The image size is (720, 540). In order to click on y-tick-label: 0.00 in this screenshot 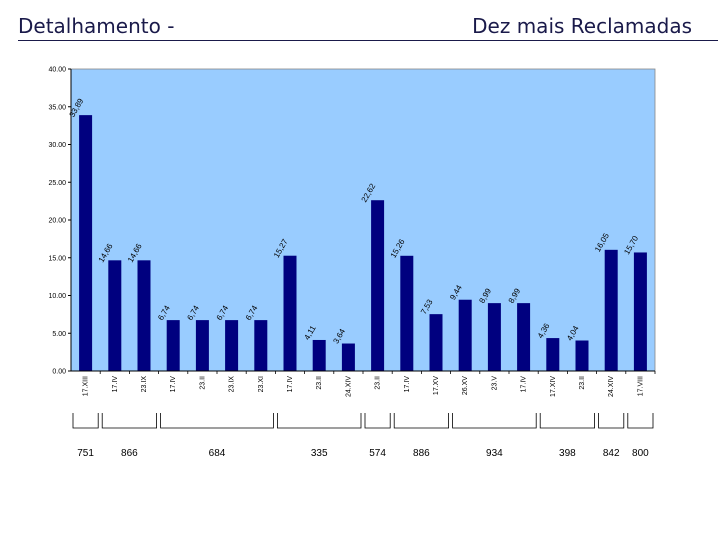, I will do `click(59, 372)`.